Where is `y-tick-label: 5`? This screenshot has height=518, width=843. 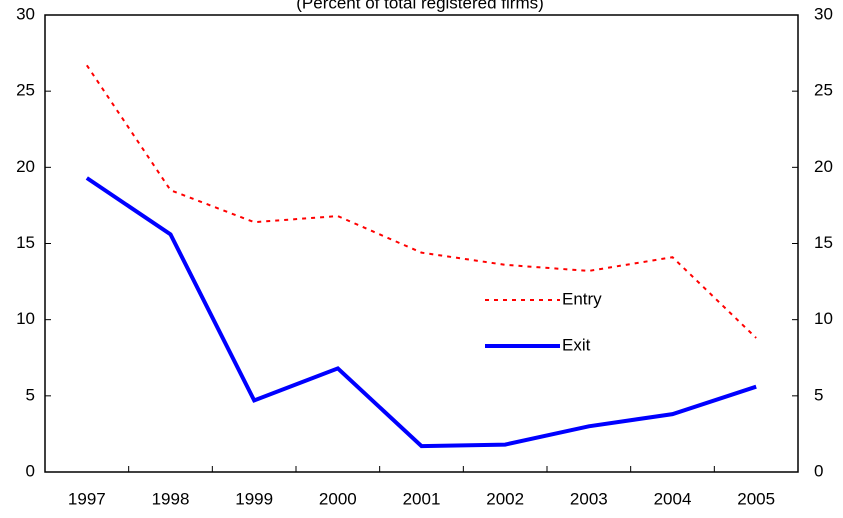 y-tick-label: 5 is located at coordinates (30, 394).